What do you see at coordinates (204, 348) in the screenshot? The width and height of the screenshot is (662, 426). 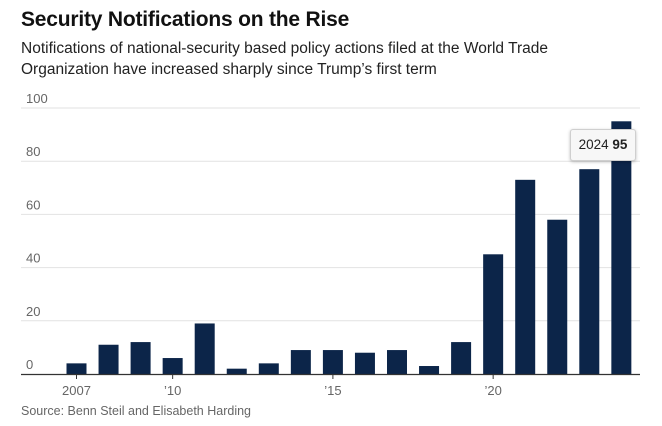 I see `bar-2011` at bounding box center [204, 348].